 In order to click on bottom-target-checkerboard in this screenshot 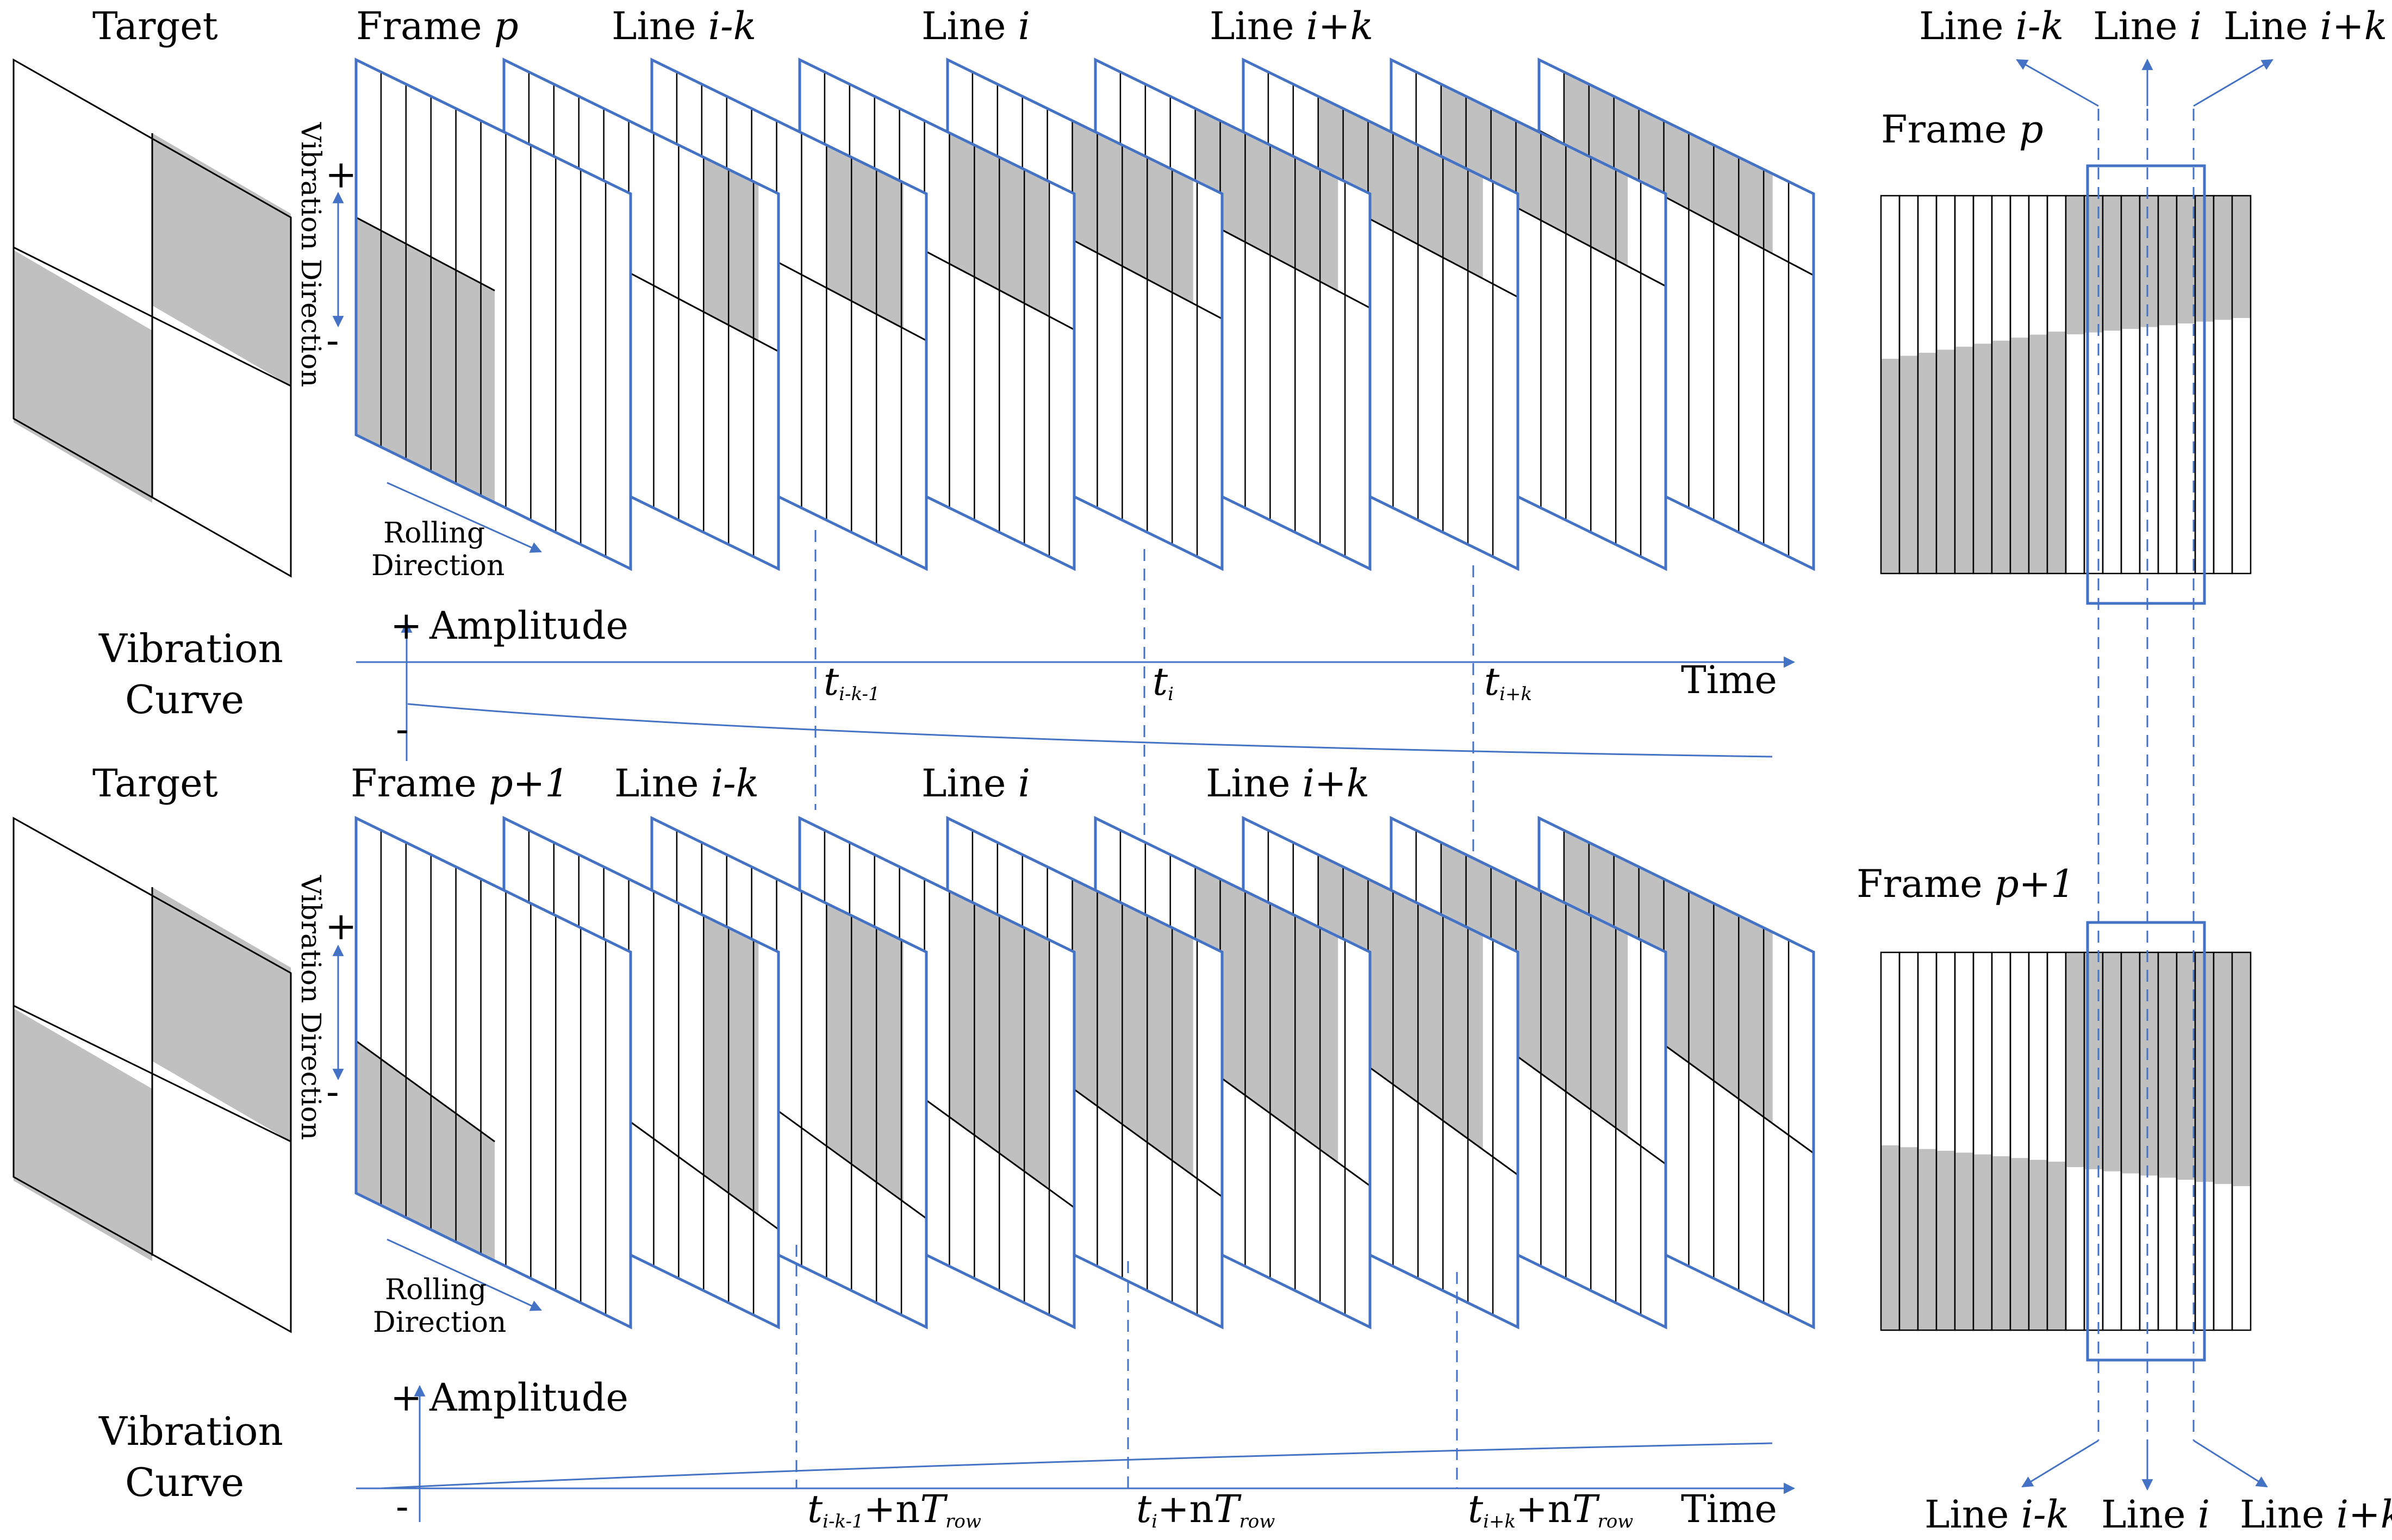, I will do `click(152, 1074)`.